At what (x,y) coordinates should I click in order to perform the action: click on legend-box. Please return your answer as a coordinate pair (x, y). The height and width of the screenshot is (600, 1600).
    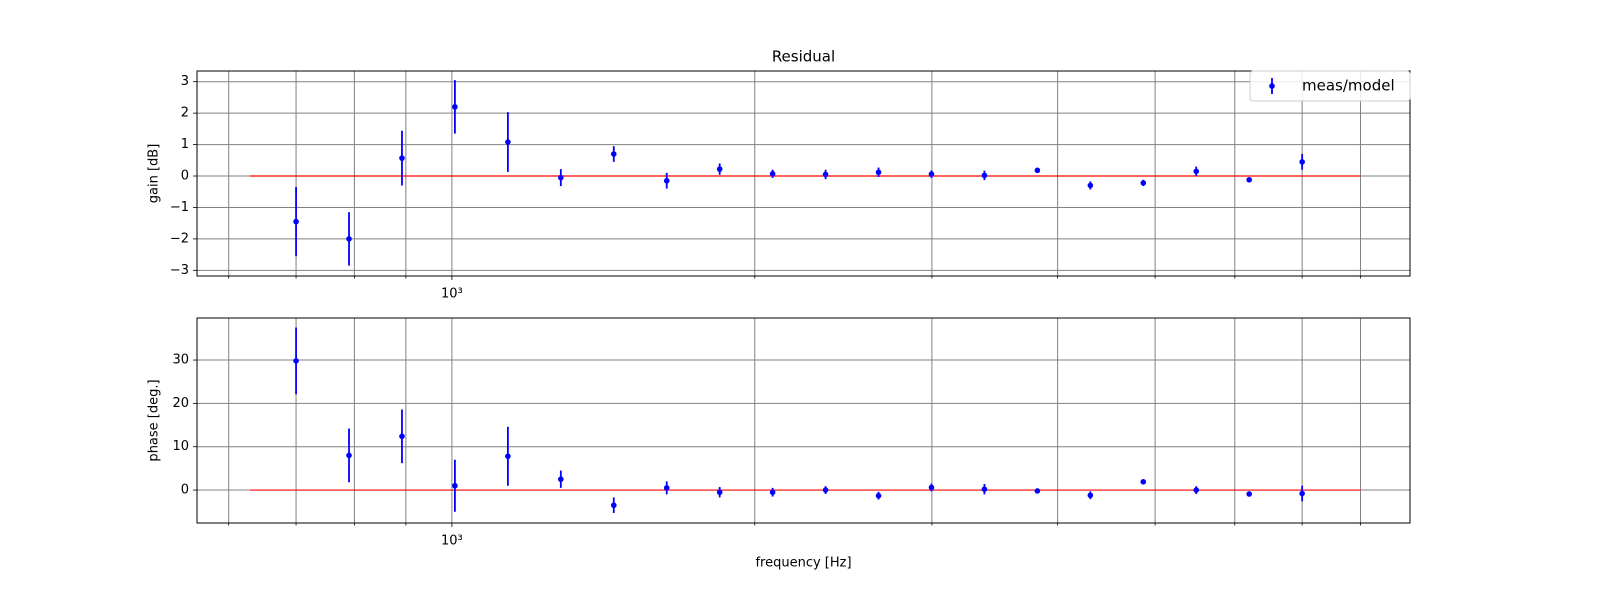
    Looking at the image, I should click on (1330, 86).